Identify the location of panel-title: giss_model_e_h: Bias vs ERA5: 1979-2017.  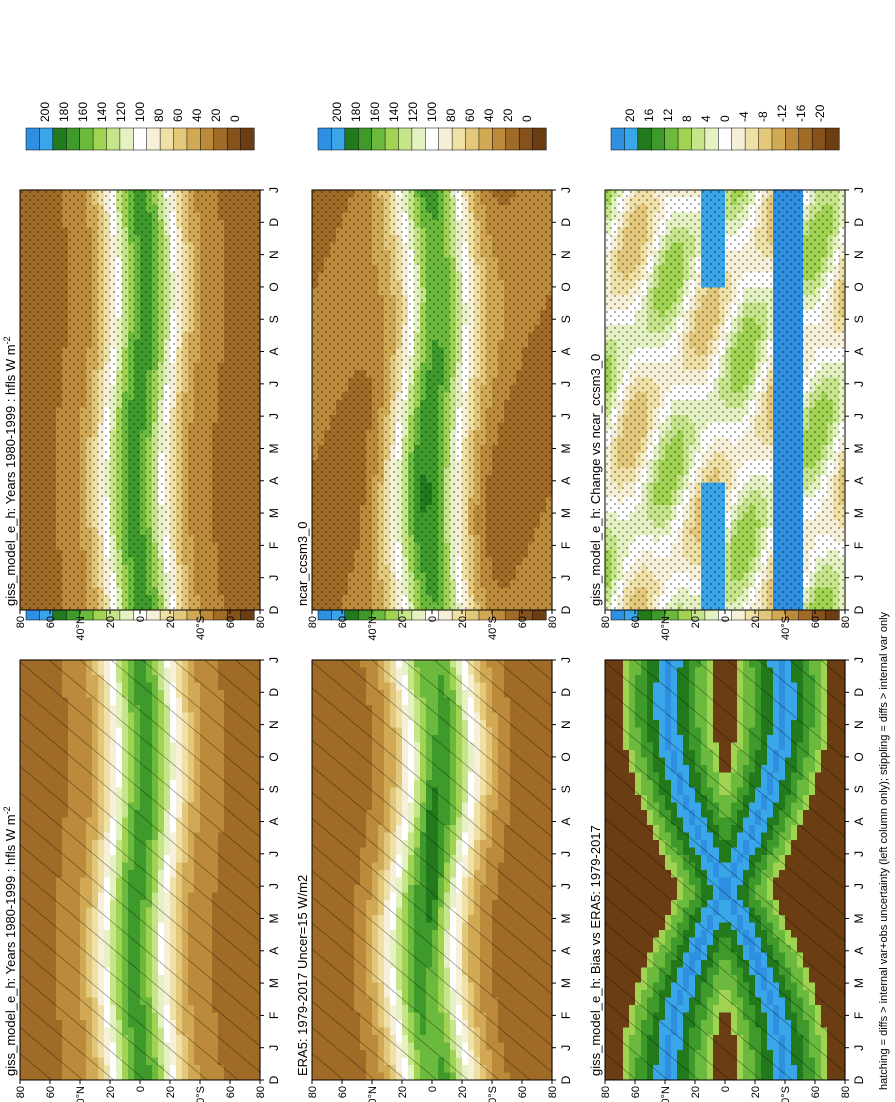
(595, 950).